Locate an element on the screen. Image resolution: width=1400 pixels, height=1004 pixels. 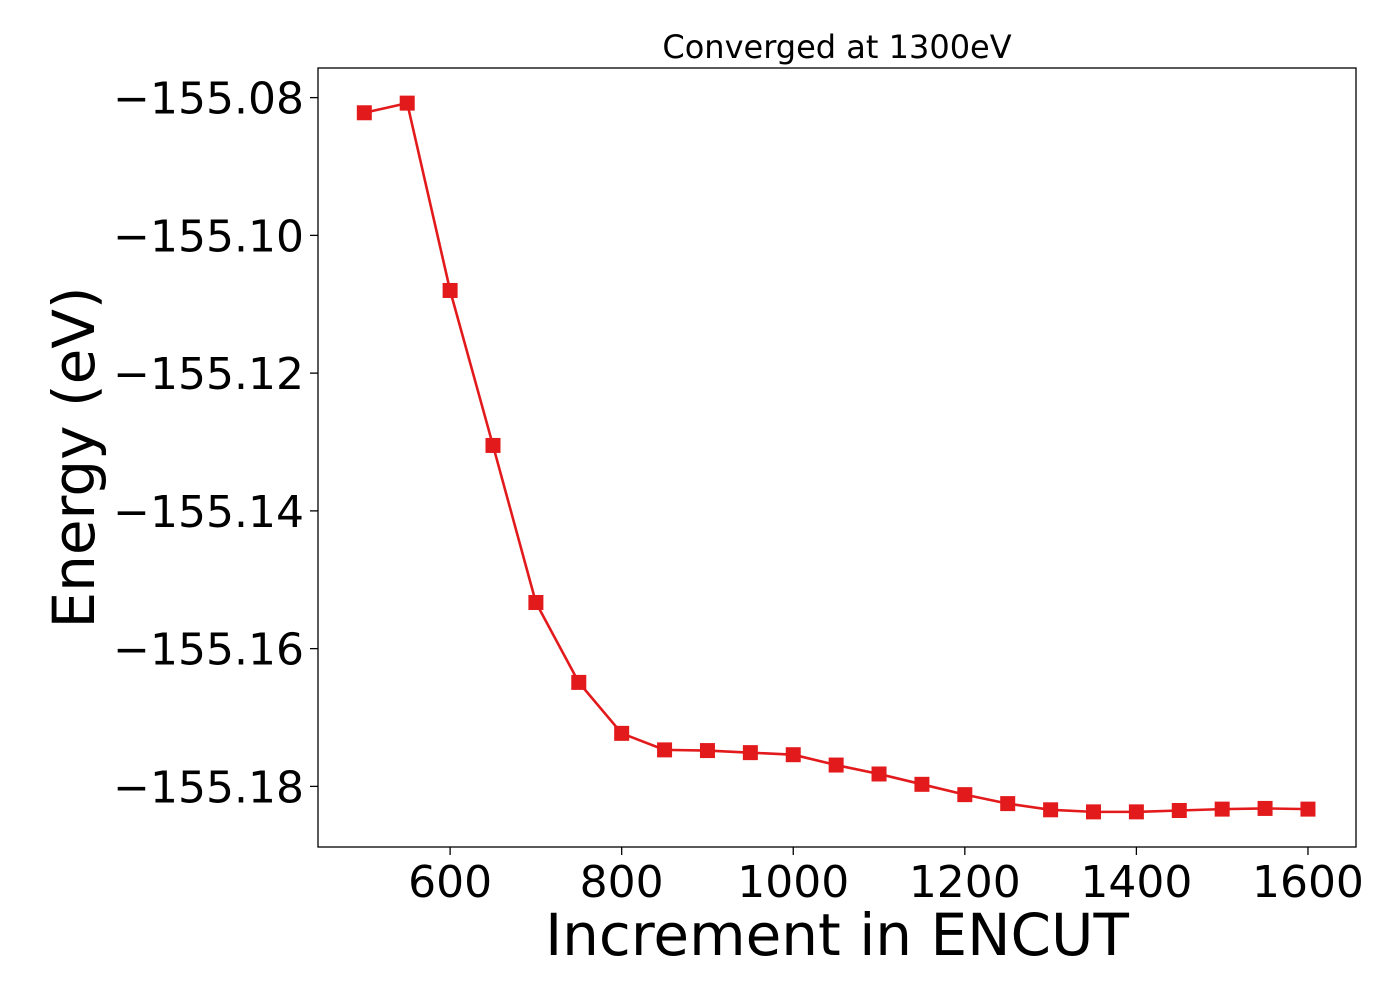
x-tick-label: 1200 is located at coordinates (965, 882).